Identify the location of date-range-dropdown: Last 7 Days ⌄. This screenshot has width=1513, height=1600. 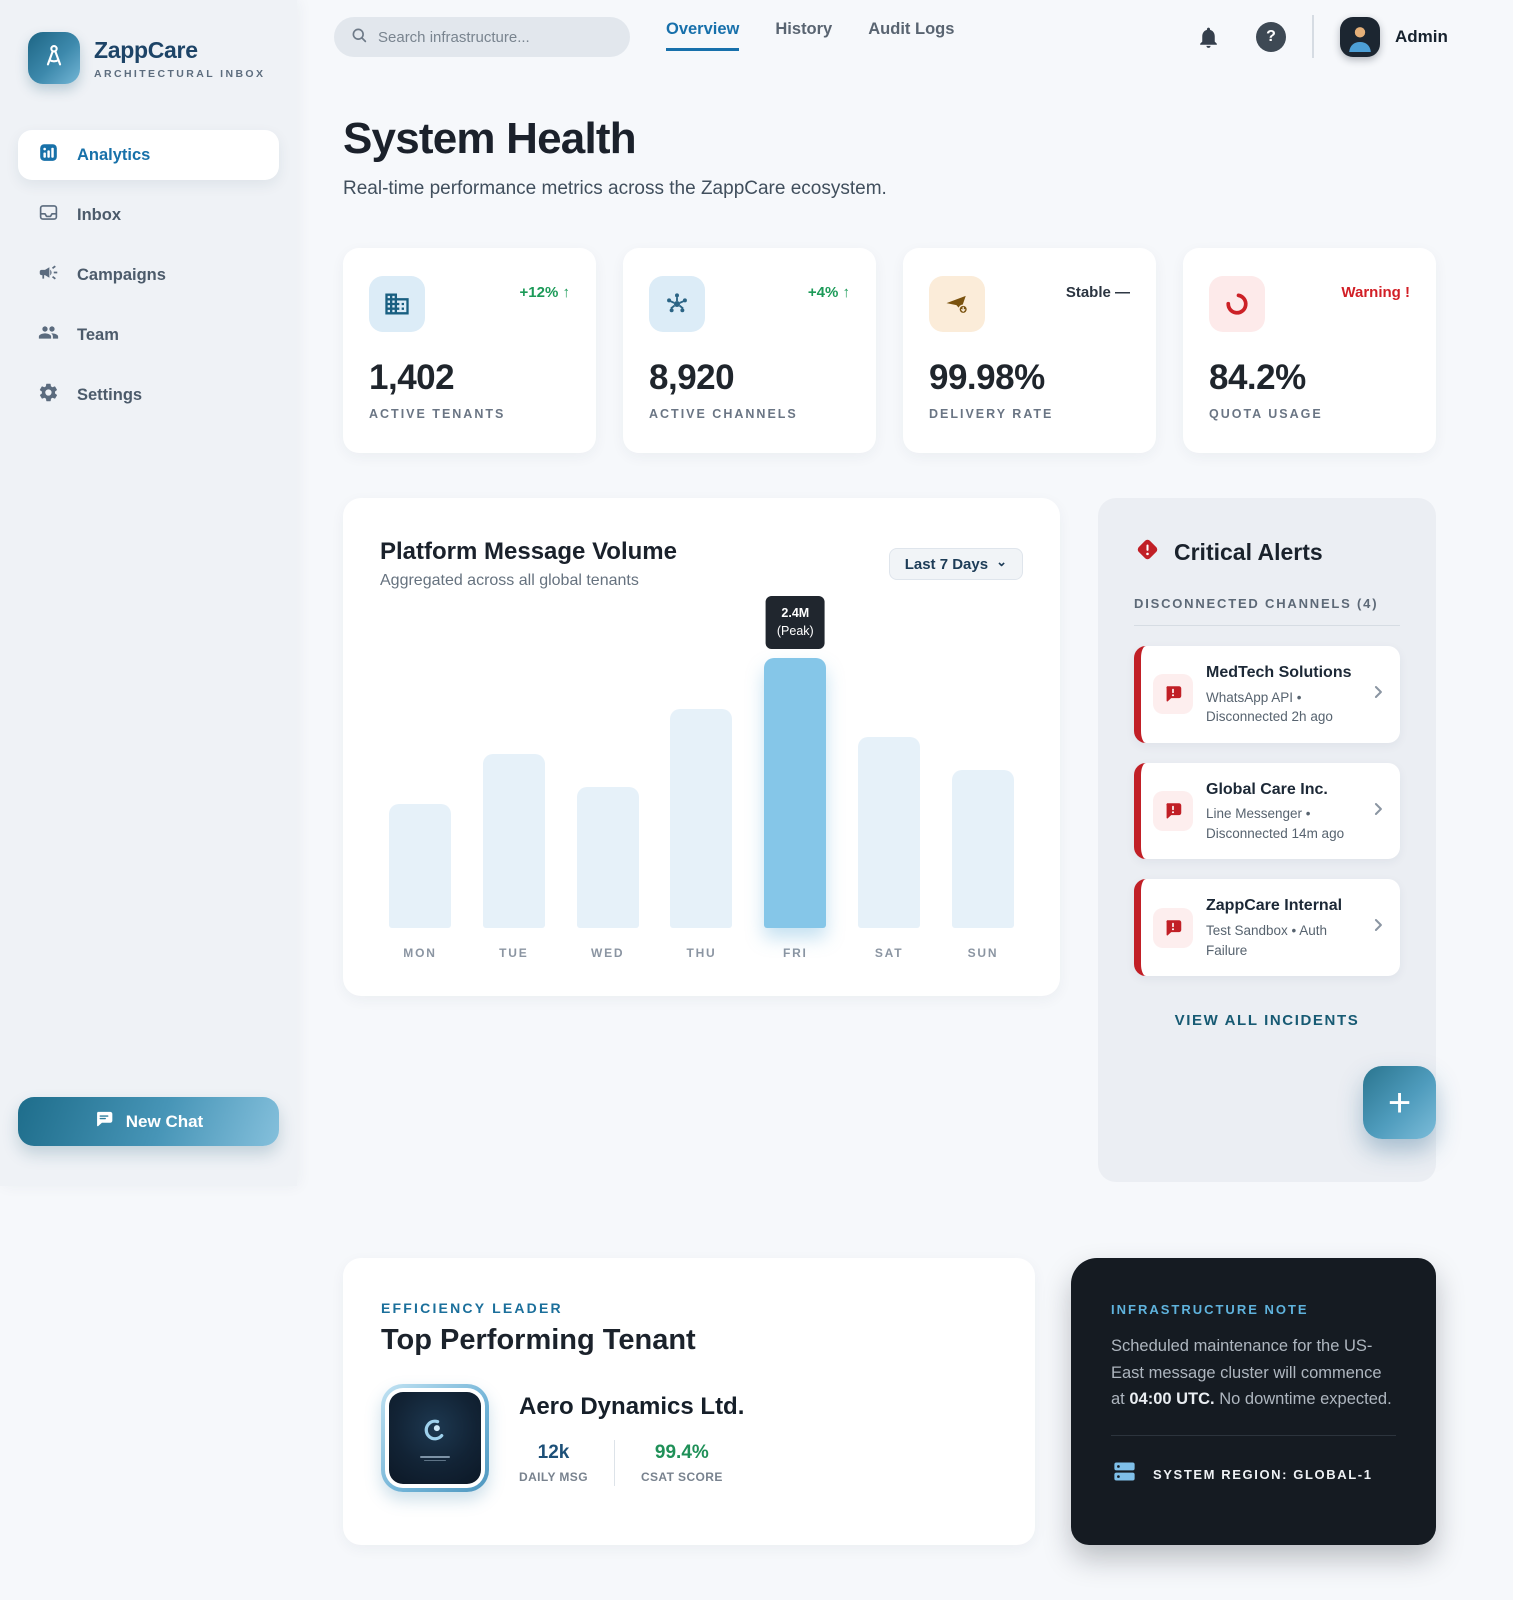
(955, 564).